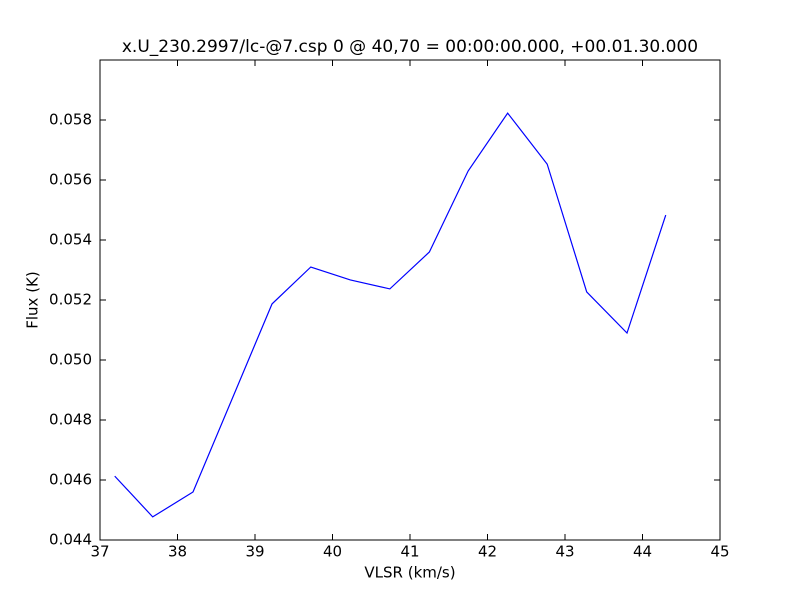 This screenshot has width=800, height=600. Describe the element at coordinates (409, 573) in the screenshot. I see `x-axis-label: VLSR (km/s)` at that location.